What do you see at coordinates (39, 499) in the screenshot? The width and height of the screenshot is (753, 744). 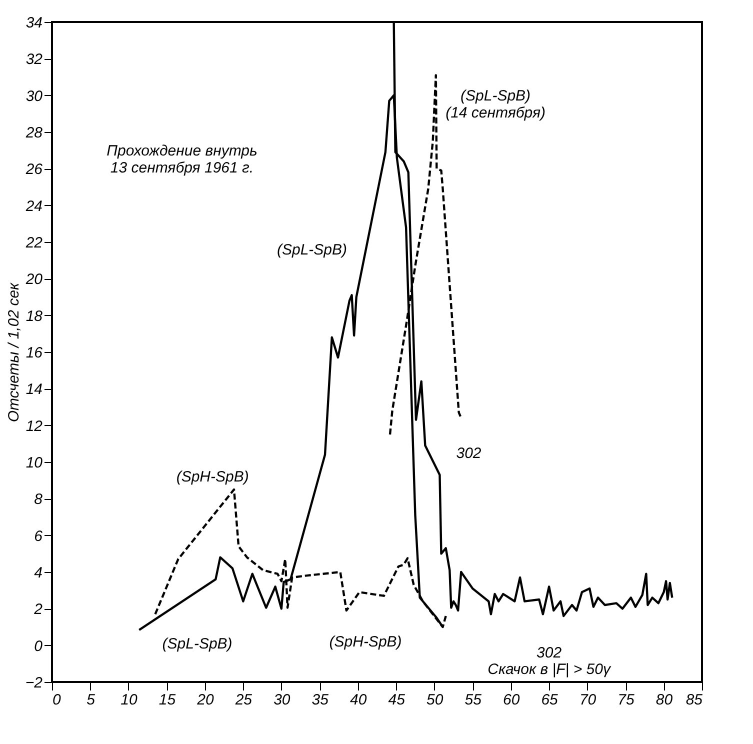 I see `y-tick-label: 8` at bounding box center [39, 499].